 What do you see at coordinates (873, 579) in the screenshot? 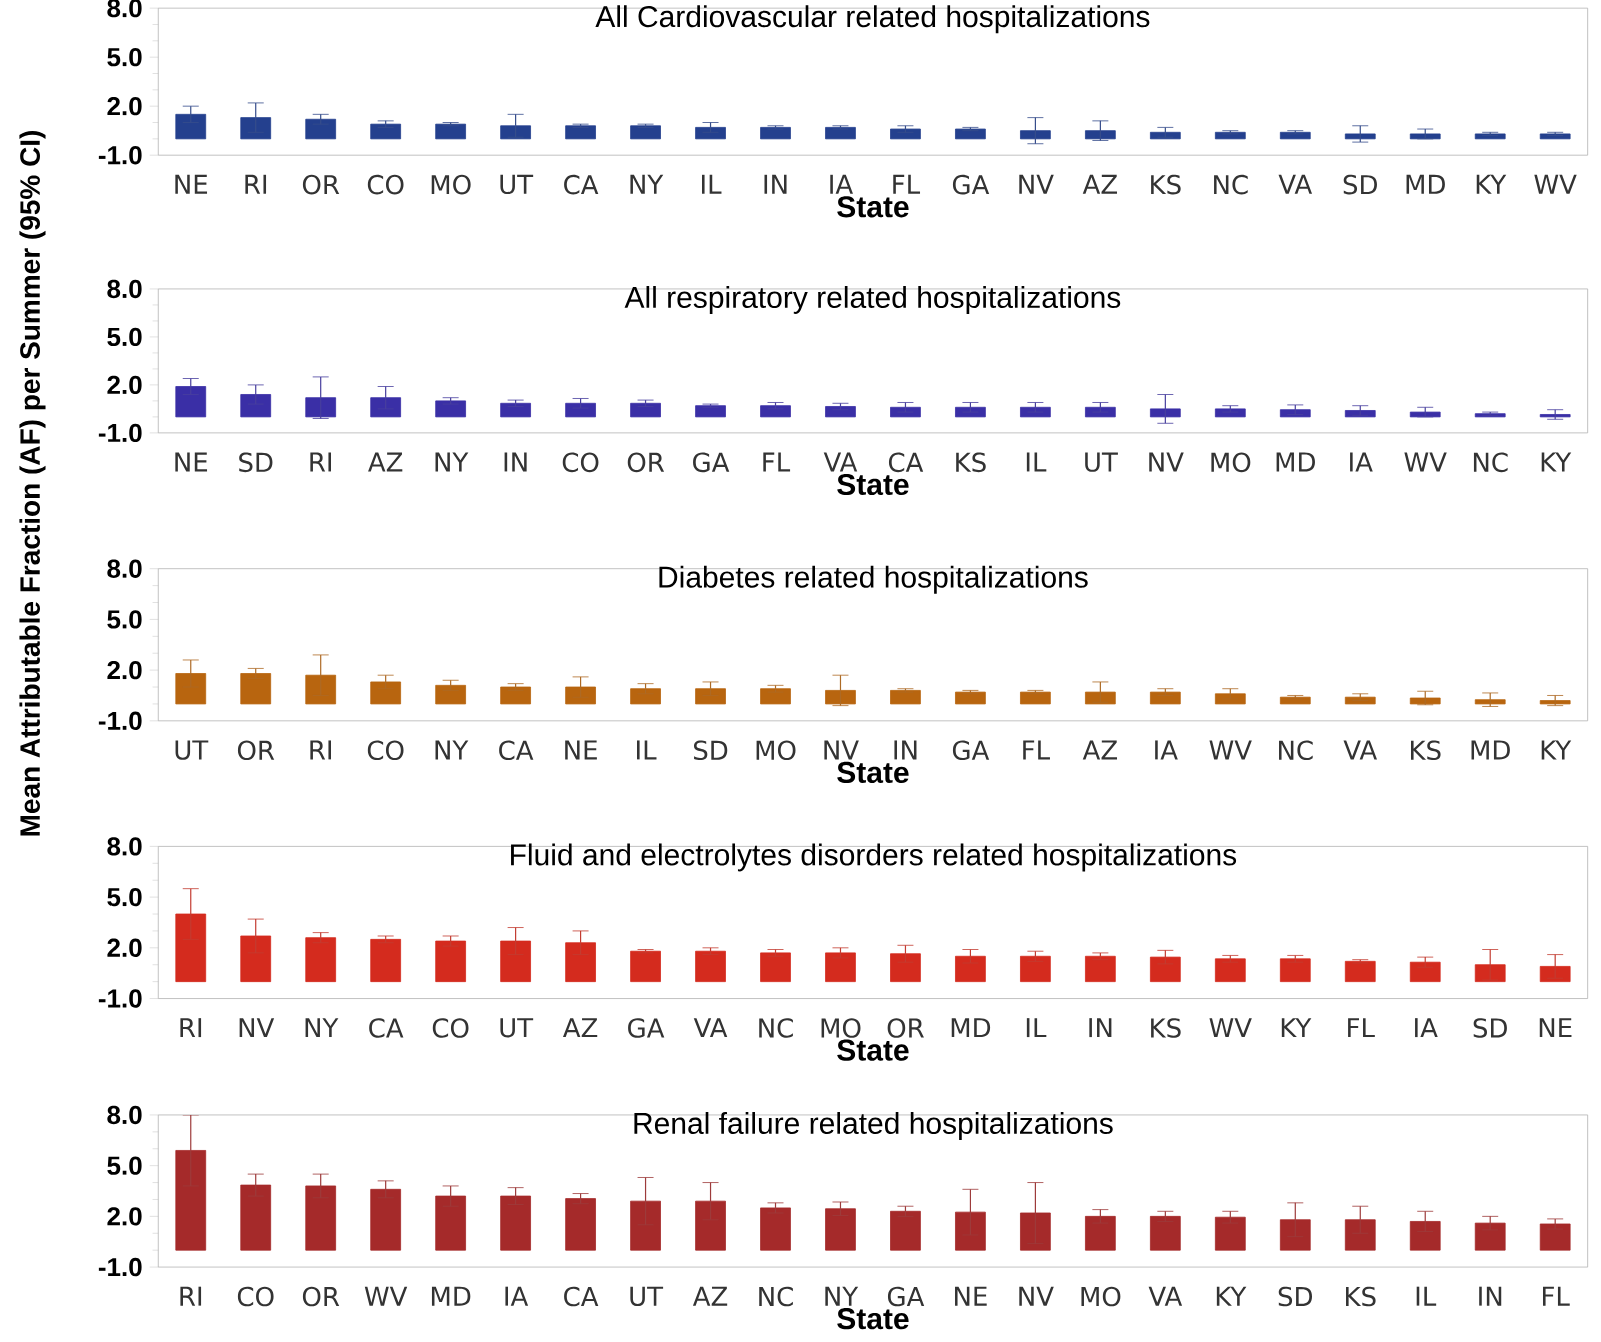
I see `chart-title: Diabetes related hospitalizations` at bounding box center [873, 579].